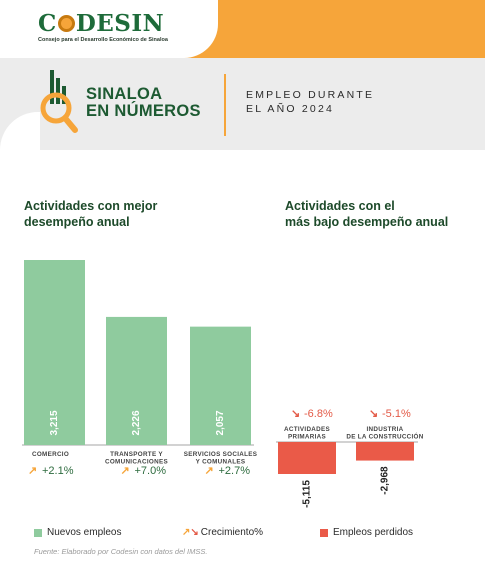 This screenshot has width=485, height=561. What do you see at coordinates (384, 436) in the screenshot?
I see `negative-category-label-2-line-2: DE LA CONSTRUCCIÓN` at bounding box center [384, 436].